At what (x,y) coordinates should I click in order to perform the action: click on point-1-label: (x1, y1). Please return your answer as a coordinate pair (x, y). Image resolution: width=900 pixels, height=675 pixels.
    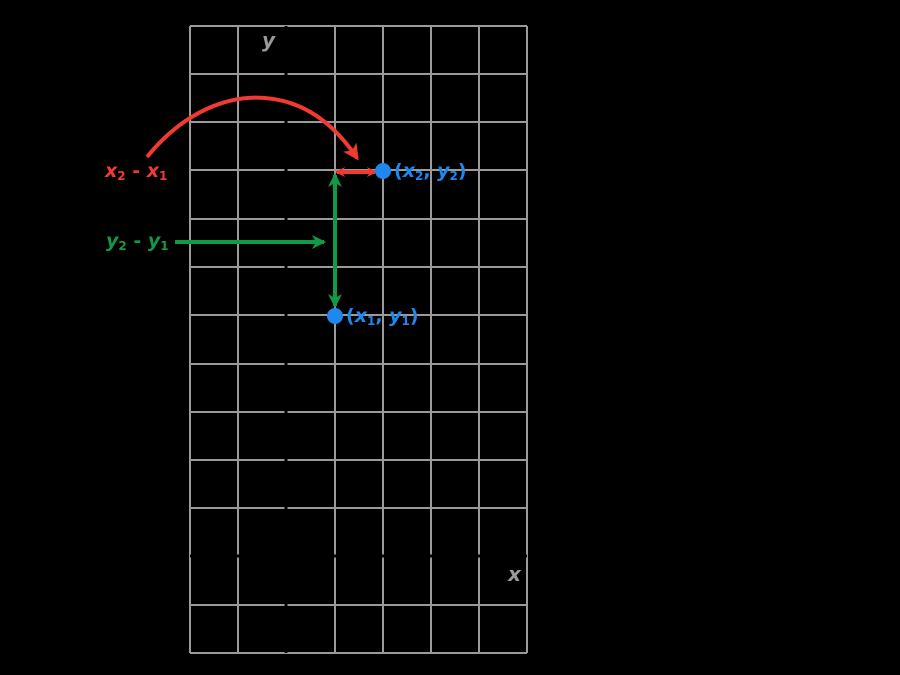
    Looking at the image, I should click on (382, 316).